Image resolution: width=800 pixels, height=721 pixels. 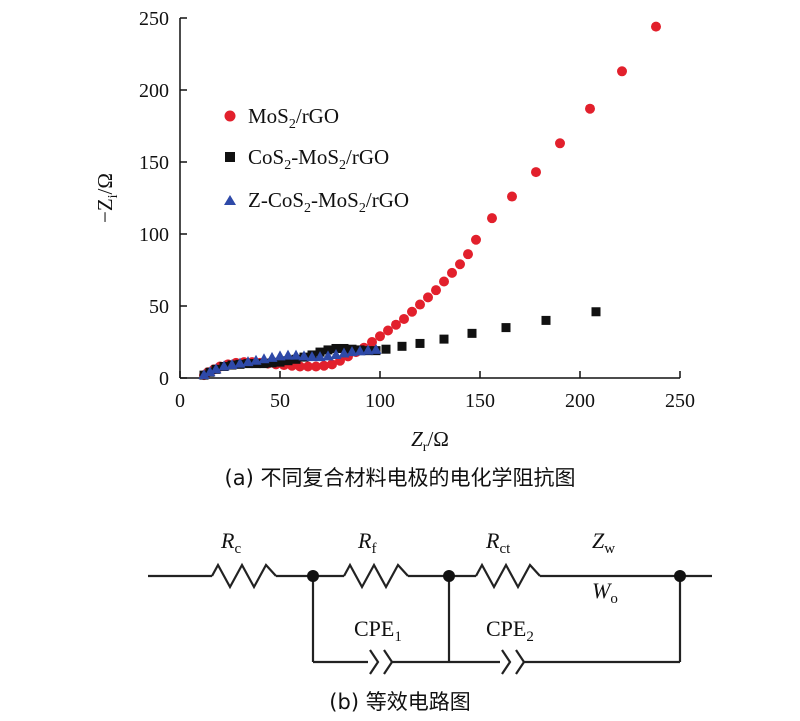 What do you see at coordinates (374, 662) in the screenshot?
I see `cpe1-plate-left` at bounding box center [374, 662].